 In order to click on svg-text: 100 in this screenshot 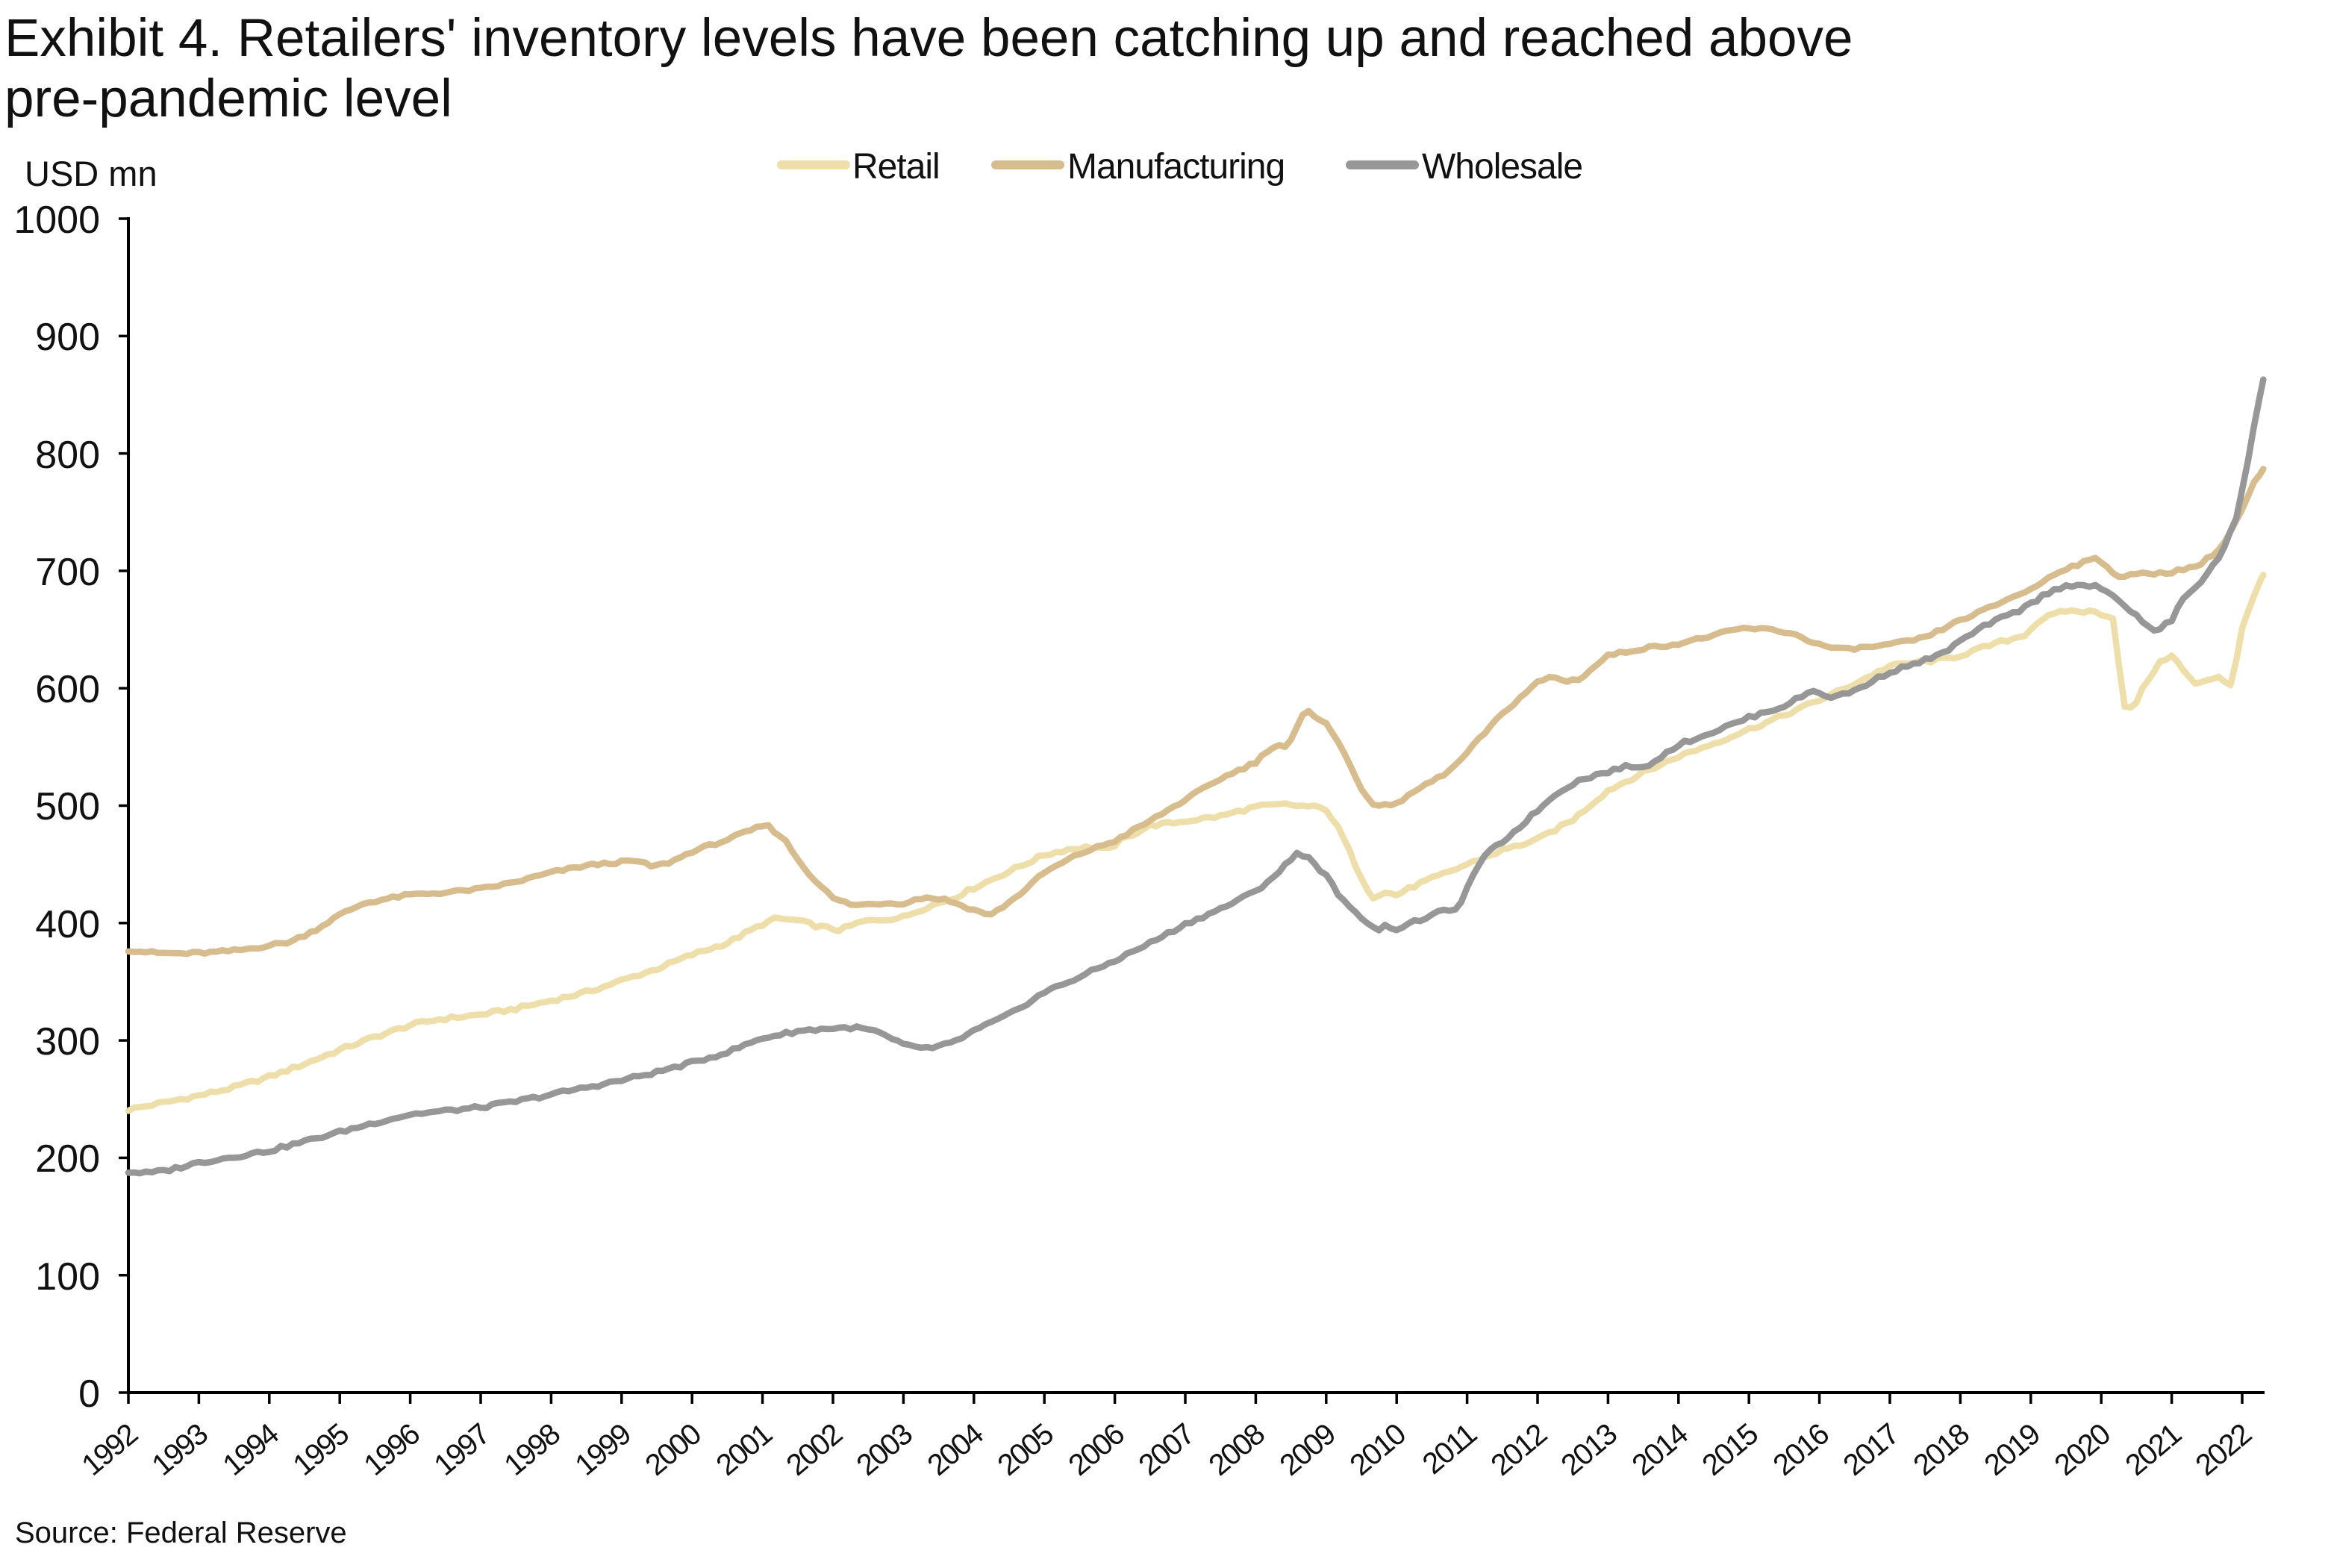, I will do `click(67, 1277)`.